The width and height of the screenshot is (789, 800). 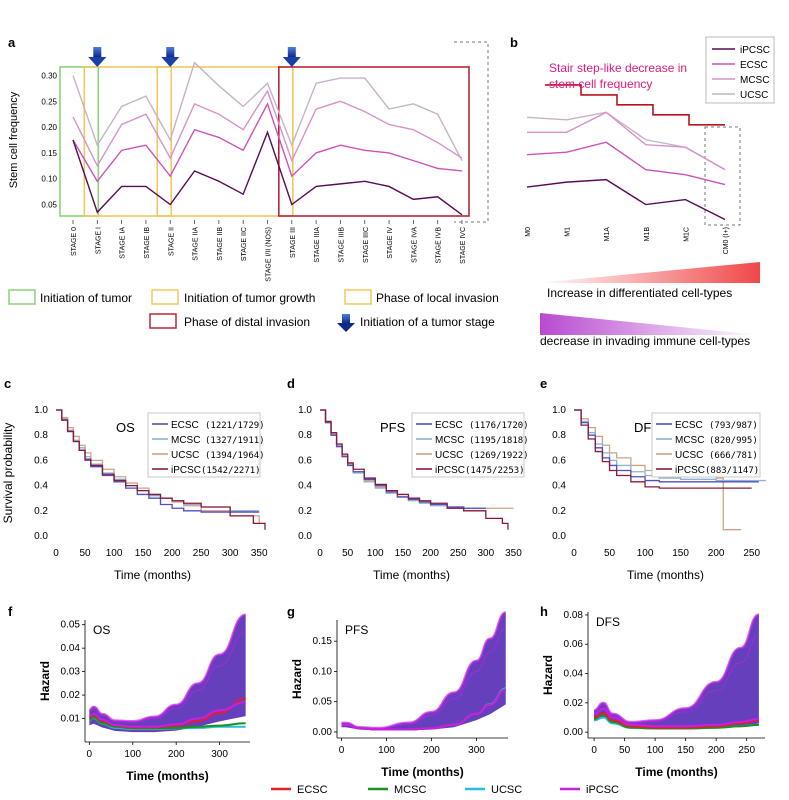 What do you see at coordinates (386, 750) in the screenshot?
I see `g-xtick-label: 100` at bounding box center [386, 750].